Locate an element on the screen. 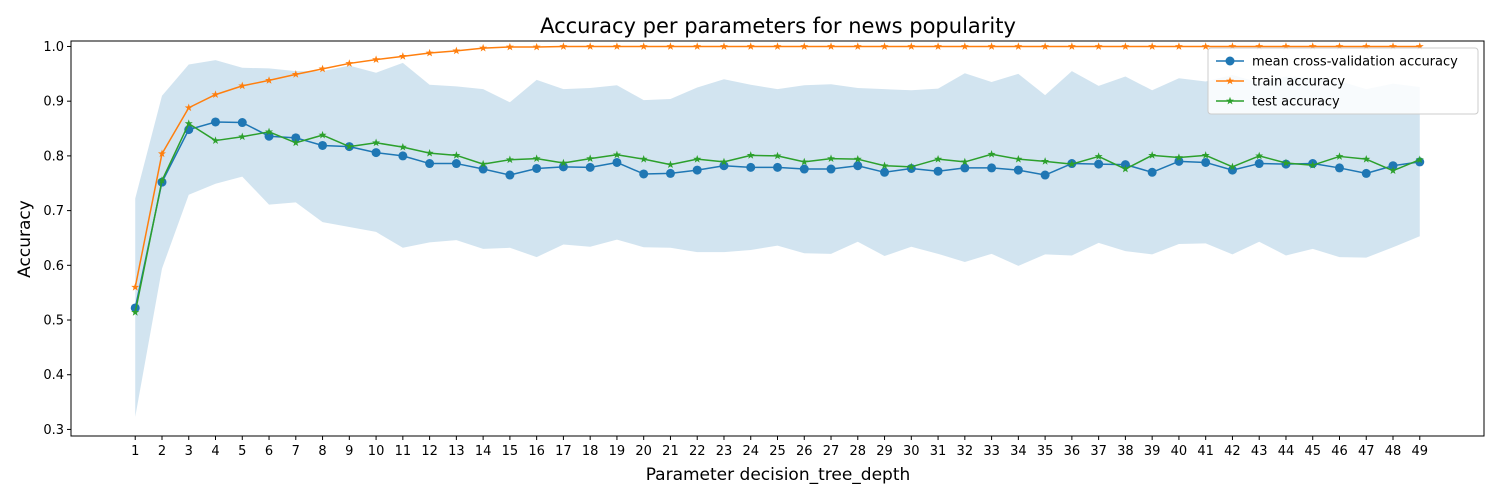 This screenshot has height=500, width=1500. legend-label: mean cross-validation accuracy is located at coordinates (1355, 62).